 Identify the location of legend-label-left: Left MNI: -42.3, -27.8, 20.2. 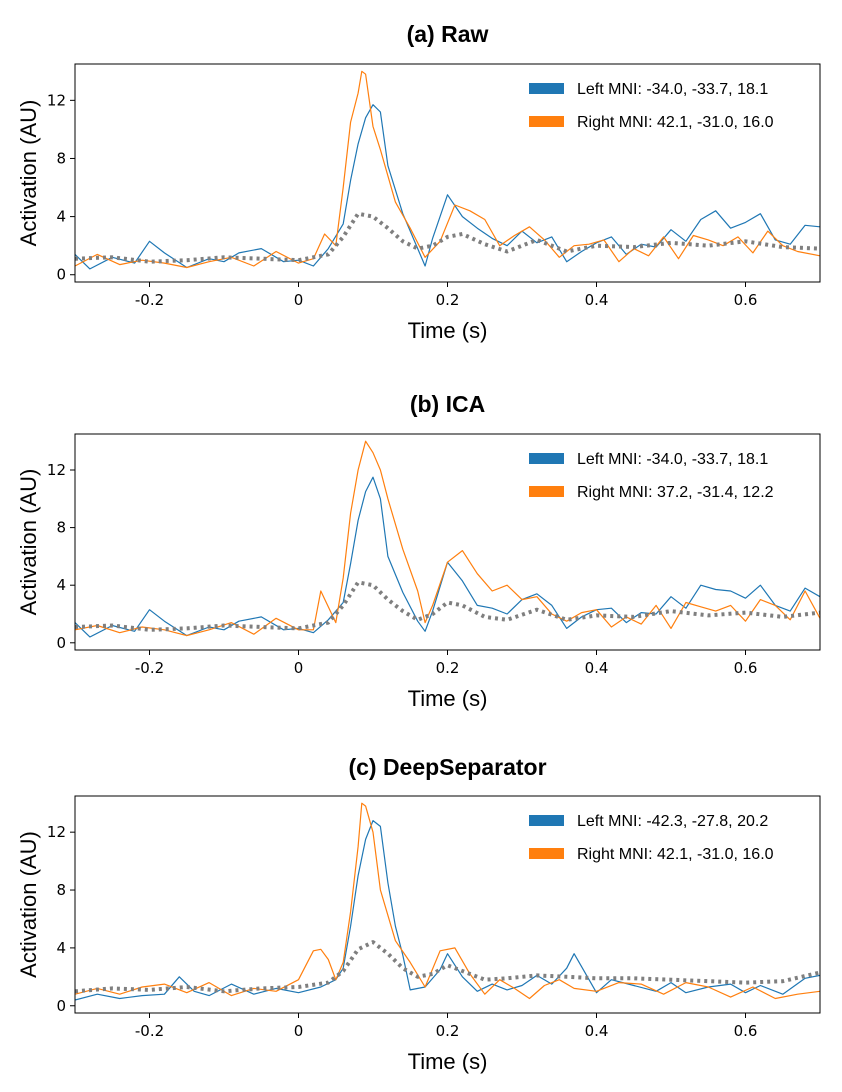
(672, 821).